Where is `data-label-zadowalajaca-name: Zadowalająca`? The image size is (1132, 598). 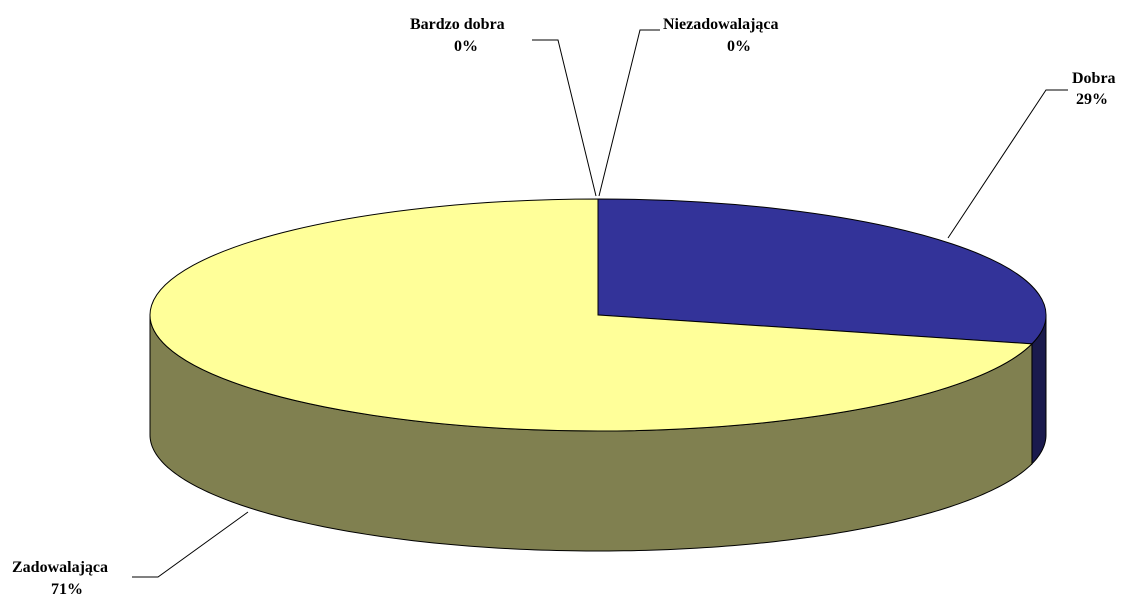
data-label-zadowalajaca-name: Zadowalająca is located at coordinates (60, 567).